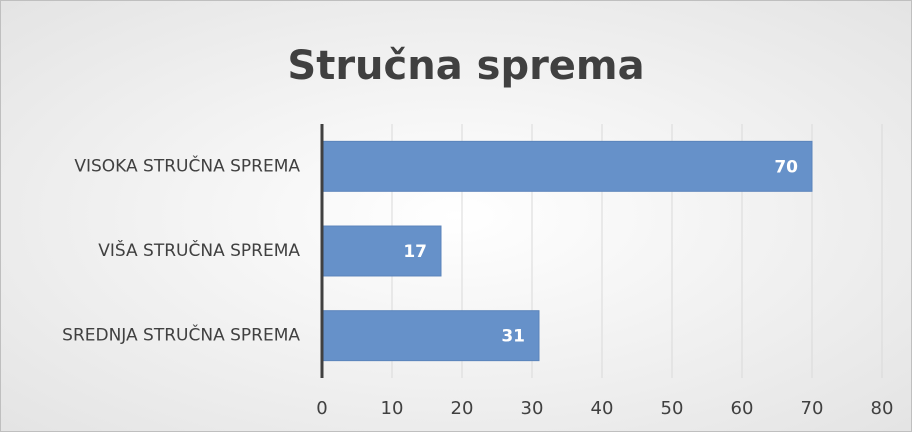  Describe the element at coordinates (187, 165) in the screenshot. I see `y-tick-label: VISOKA STRUČNA SPREMA` at that location.